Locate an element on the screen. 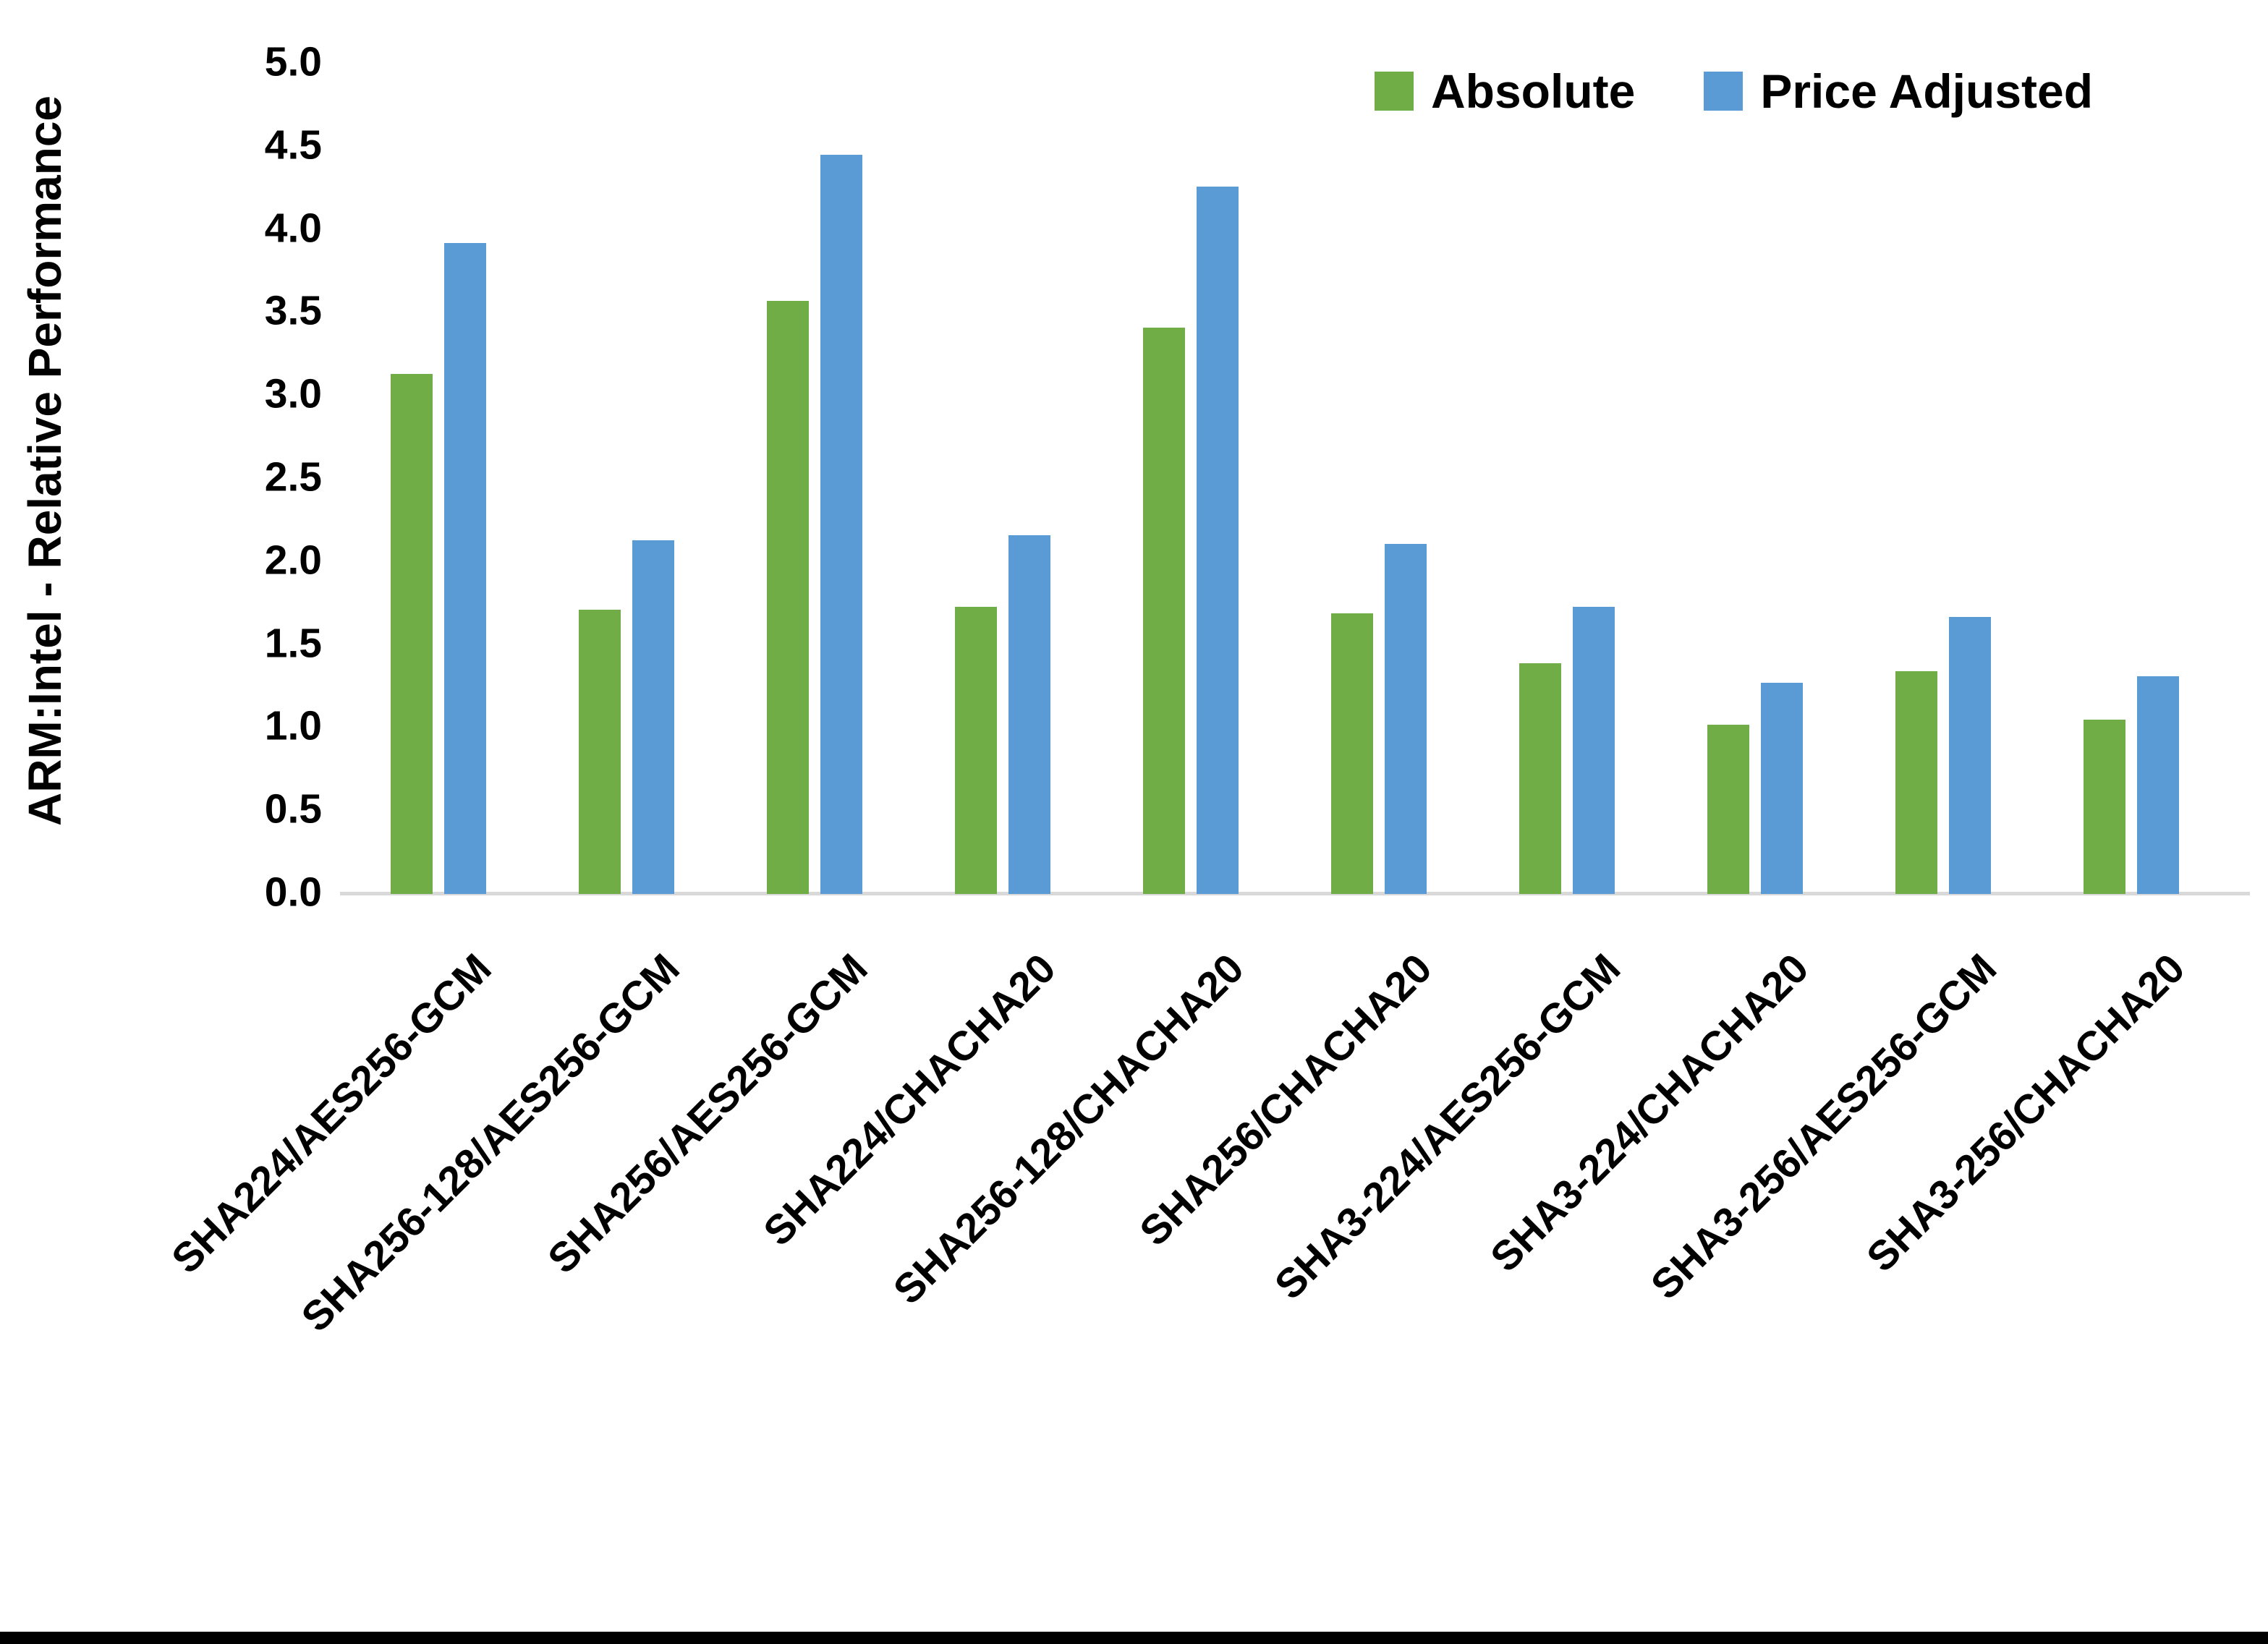 The width and height of the screenshot is (2268, 1644). x-category-label: SHA3-256/CHACHA20 is located at coordinates (2025, 1113).